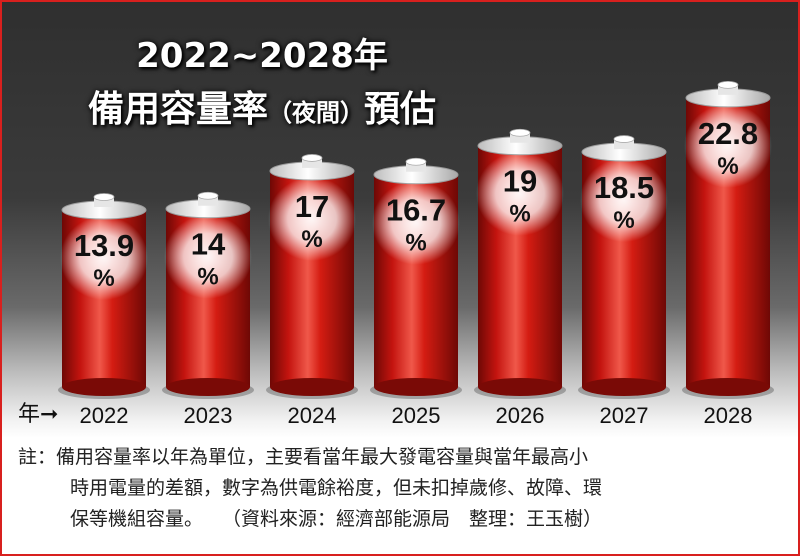 The width and height of the screenshot is (800, 556). Describe the element at coordinates (312, 291) in the screenshot. I see `battery-bar-2024: 17% 2024` at that location.